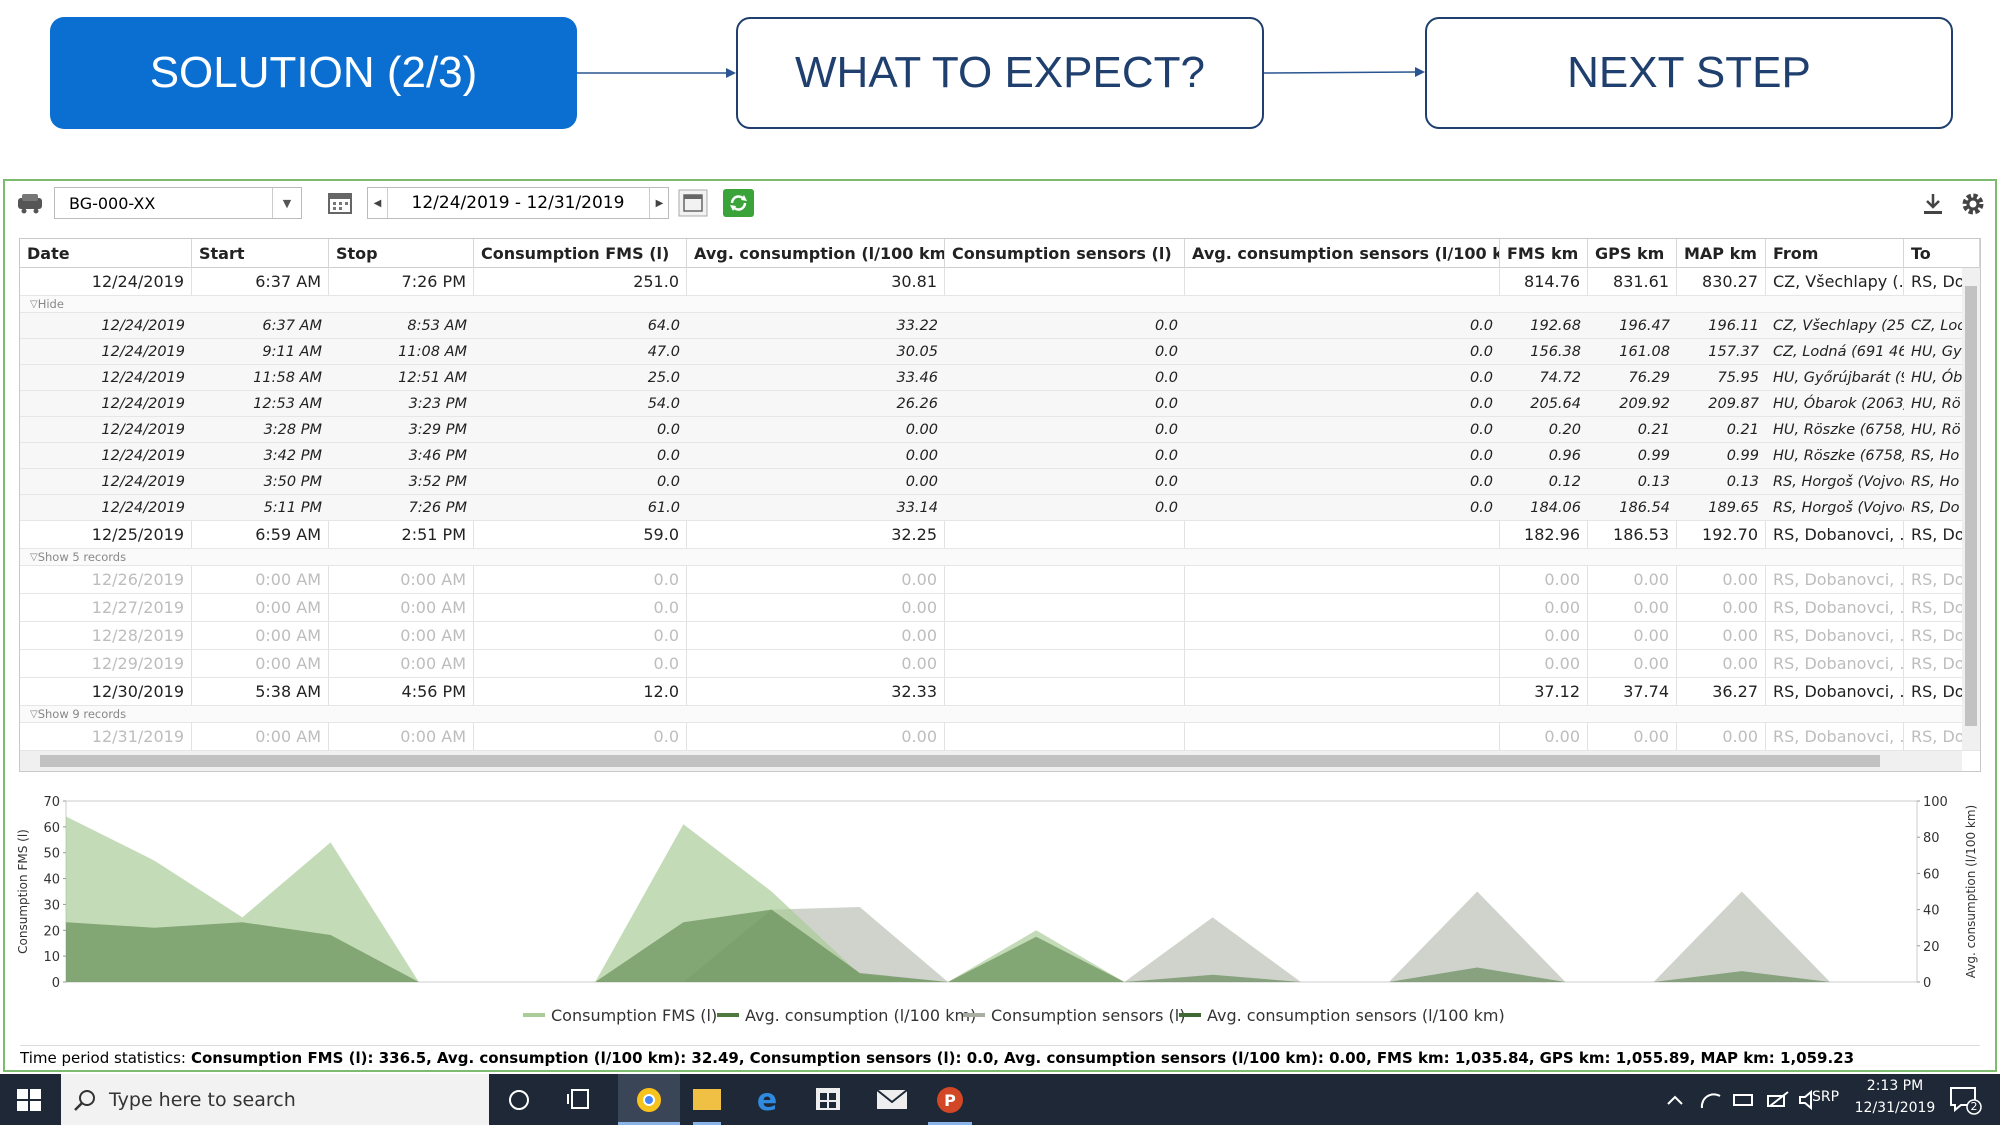  I want to click on empty-row-cell: 0.0, so click(580, 636).